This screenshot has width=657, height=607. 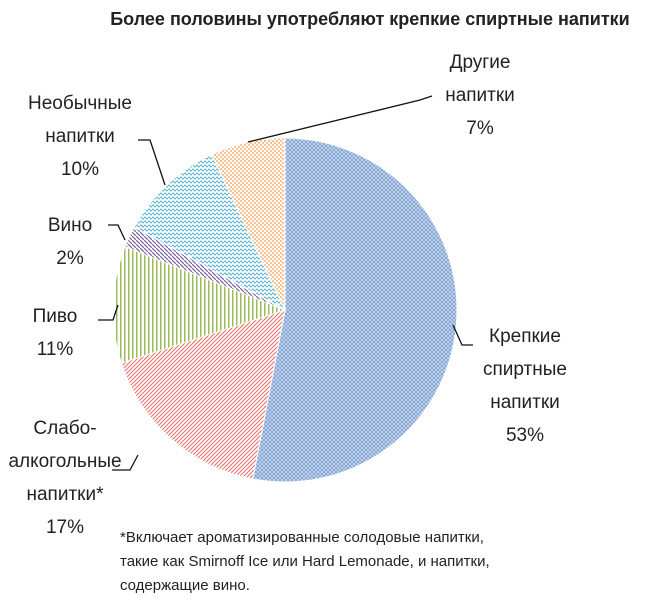 I want to click on slice-label: Необычные напитки 10%, so click(x=80, y=136).